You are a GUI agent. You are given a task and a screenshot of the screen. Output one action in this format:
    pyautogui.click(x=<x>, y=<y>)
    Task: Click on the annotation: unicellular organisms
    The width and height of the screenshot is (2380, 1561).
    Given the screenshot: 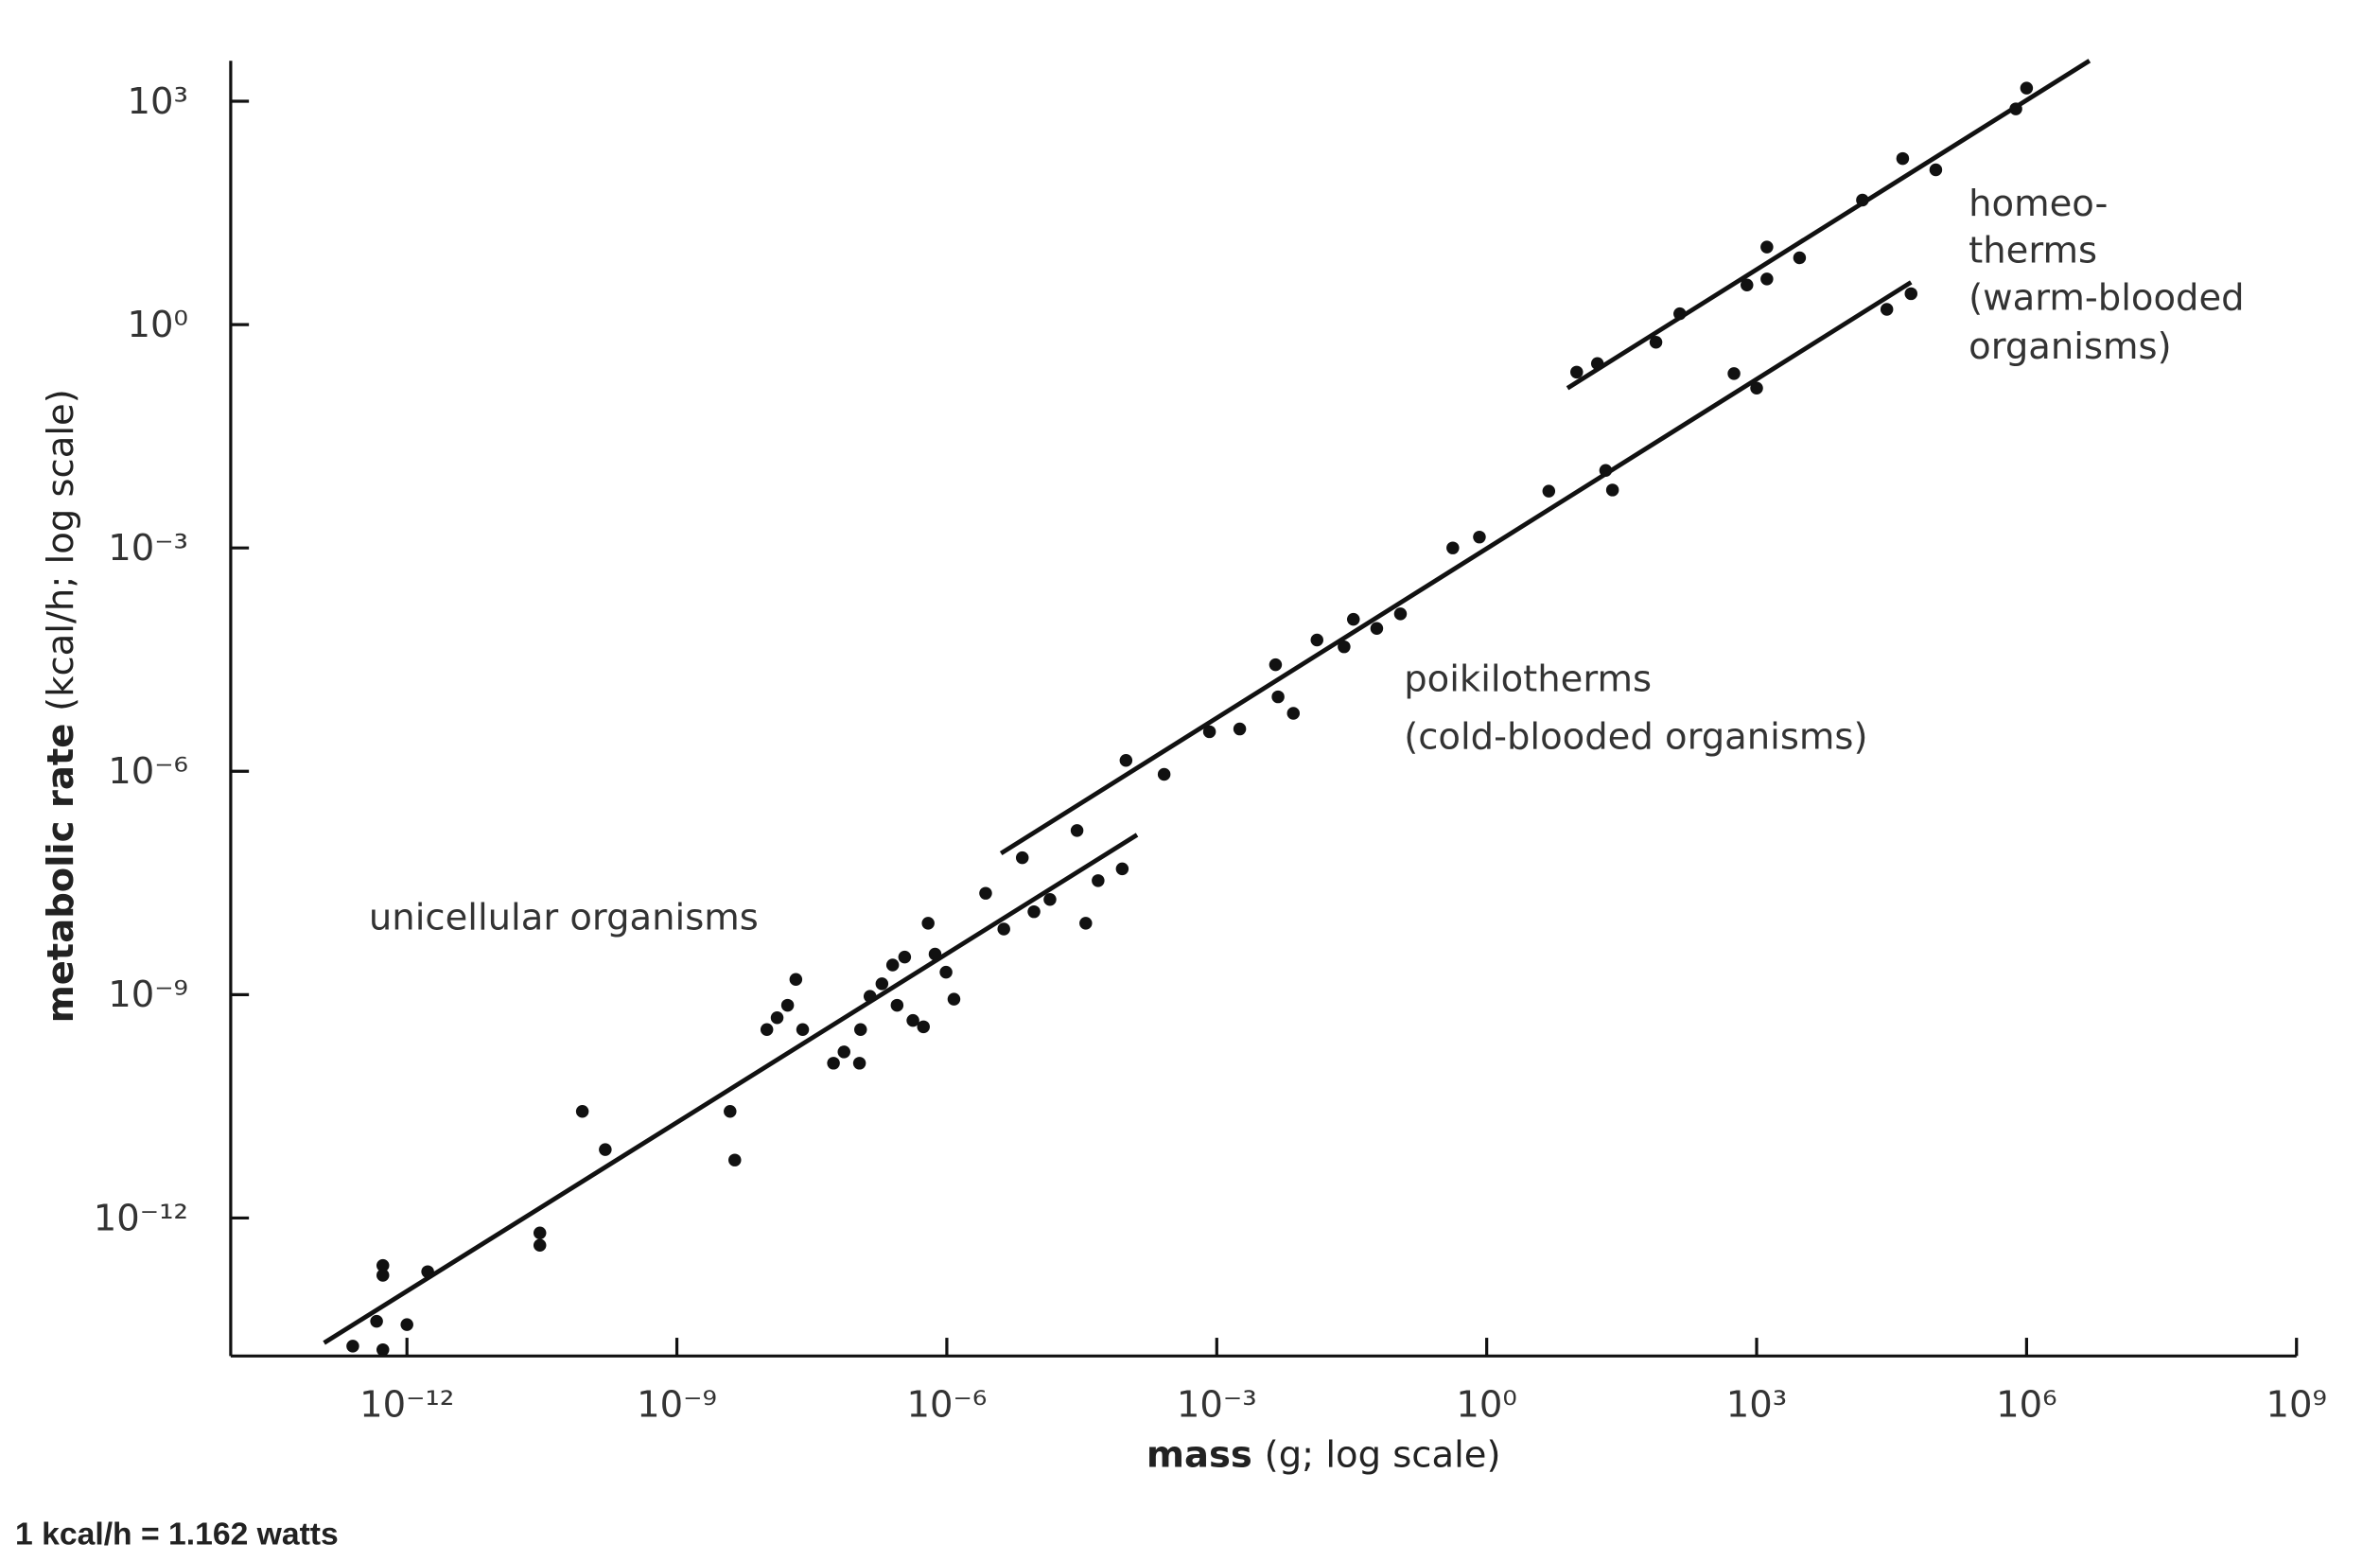 What is the action you would take?
    pyautogui.click(x=564, y=917)
    